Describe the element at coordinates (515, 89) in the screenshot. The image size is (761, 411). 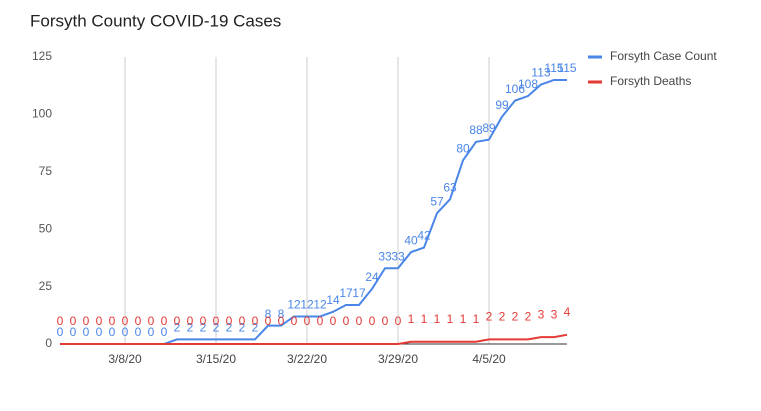
I see `data-label: 106` at that location.